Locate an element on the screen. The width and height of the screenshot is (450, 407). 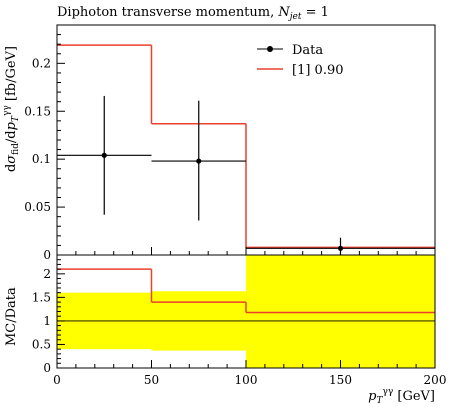
chart-title: Diphoton transverse momentum, Njet = 1 is located at coordinates (193, 13).